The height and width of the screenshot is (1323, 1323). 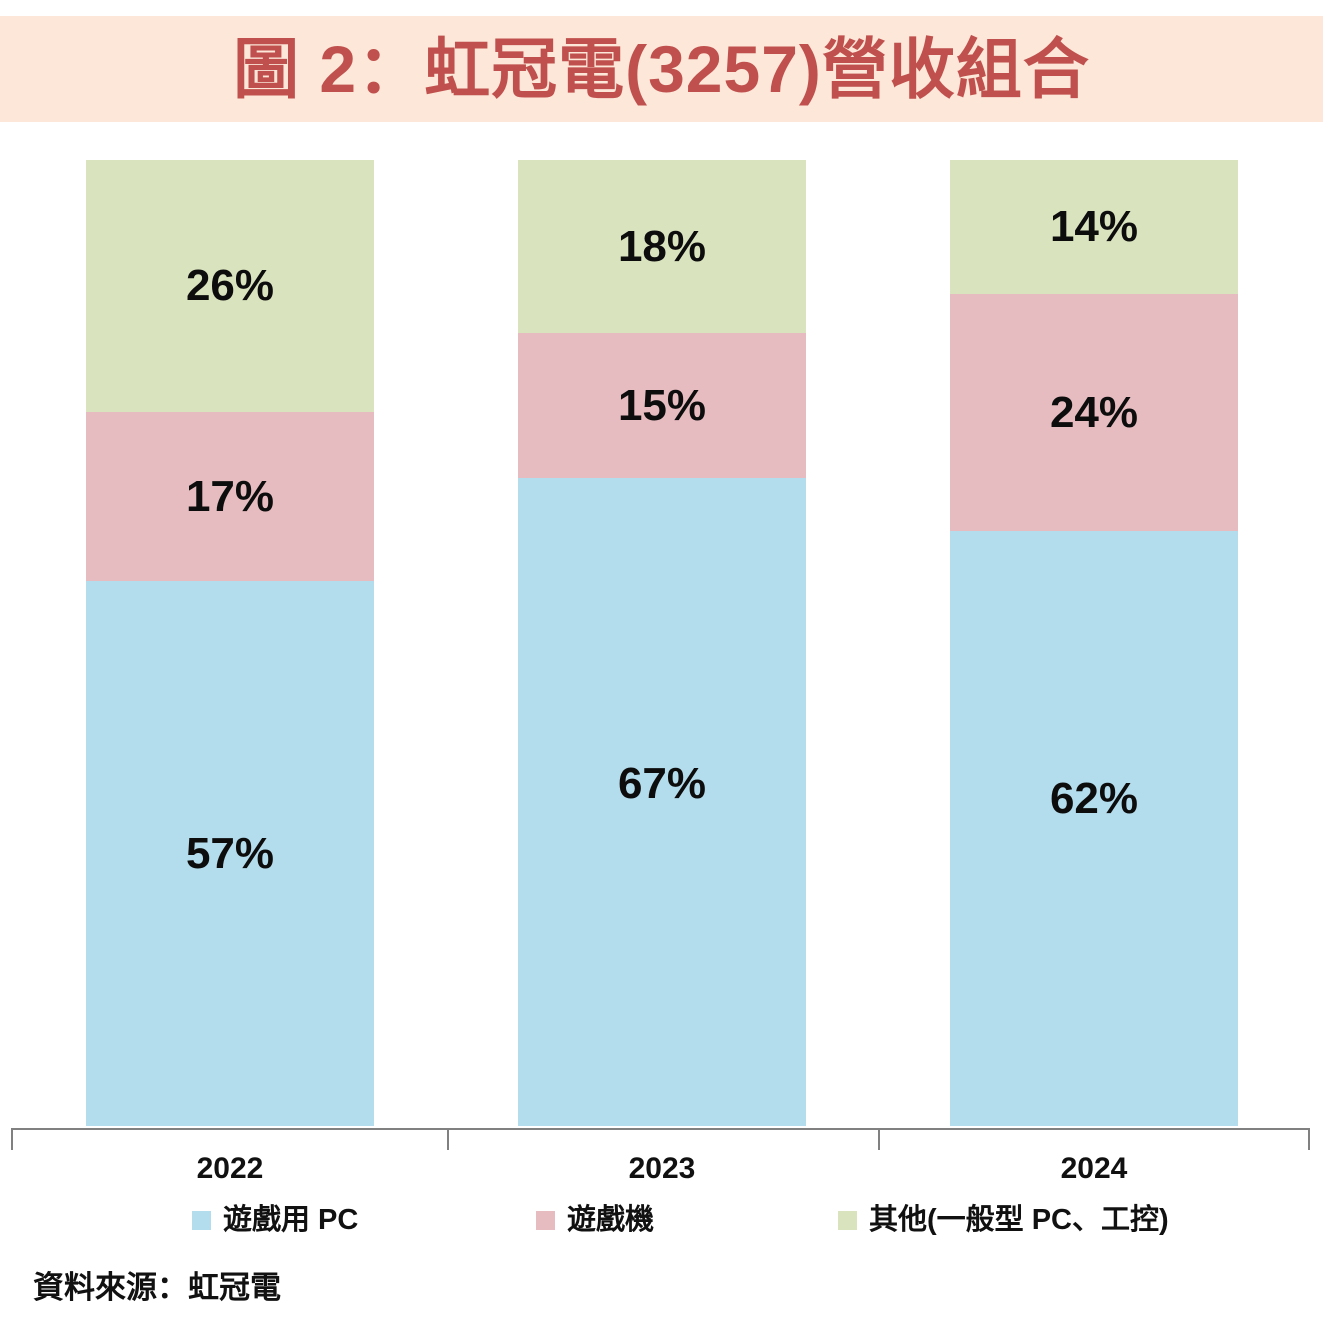 I want to click on legend-item-gaming-pc: 遊戲用 PC, so click(x=275, y=1220).